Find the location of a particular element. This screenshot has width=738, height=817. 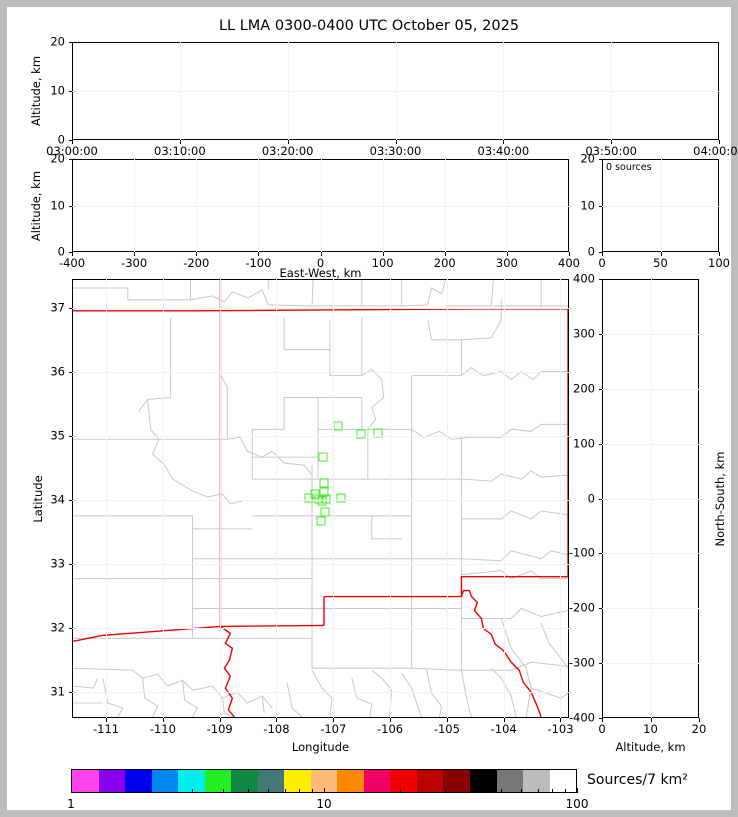

axis-tick-label-y: 0 is located at coordinates (61, 251).